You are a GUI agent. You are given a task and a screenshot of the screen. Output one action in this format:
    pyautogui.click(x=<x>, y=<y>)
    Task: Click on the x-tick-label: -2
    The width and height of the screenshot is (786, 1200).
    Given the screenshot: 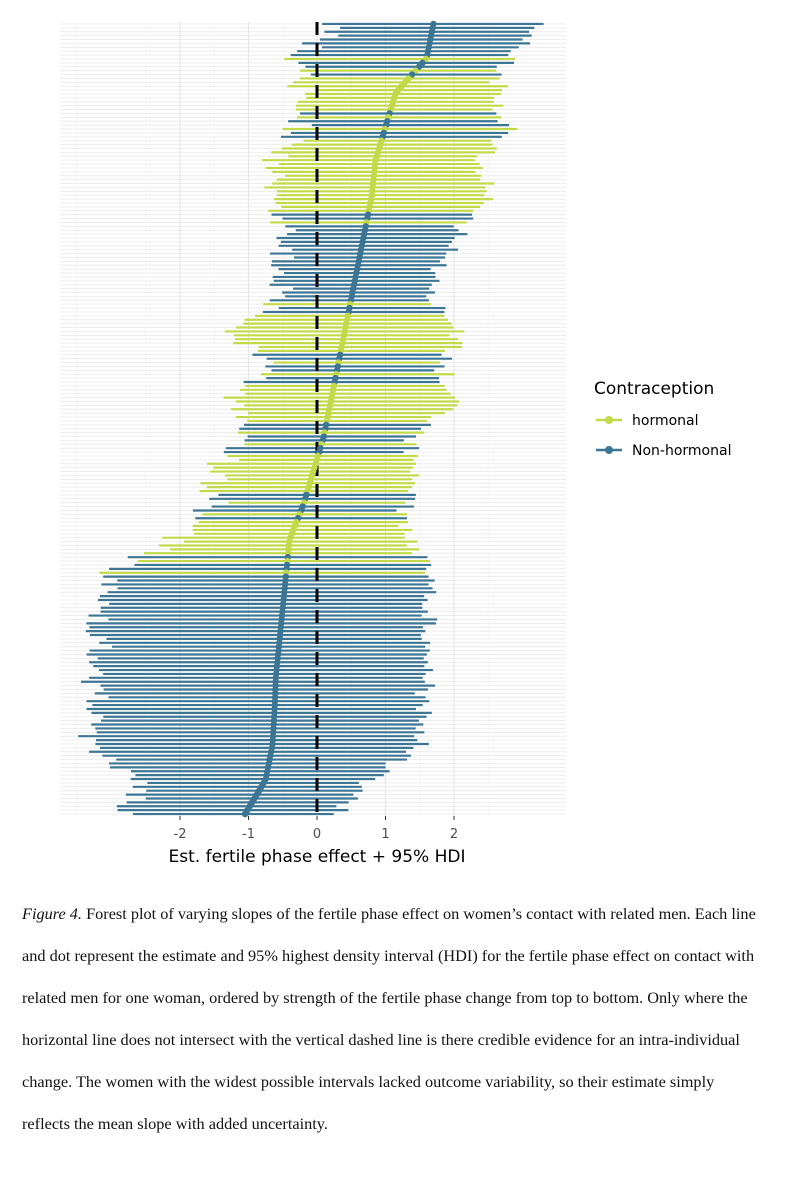 What is the action you would take?
    pyautogui.click(x=180, y=834)
    